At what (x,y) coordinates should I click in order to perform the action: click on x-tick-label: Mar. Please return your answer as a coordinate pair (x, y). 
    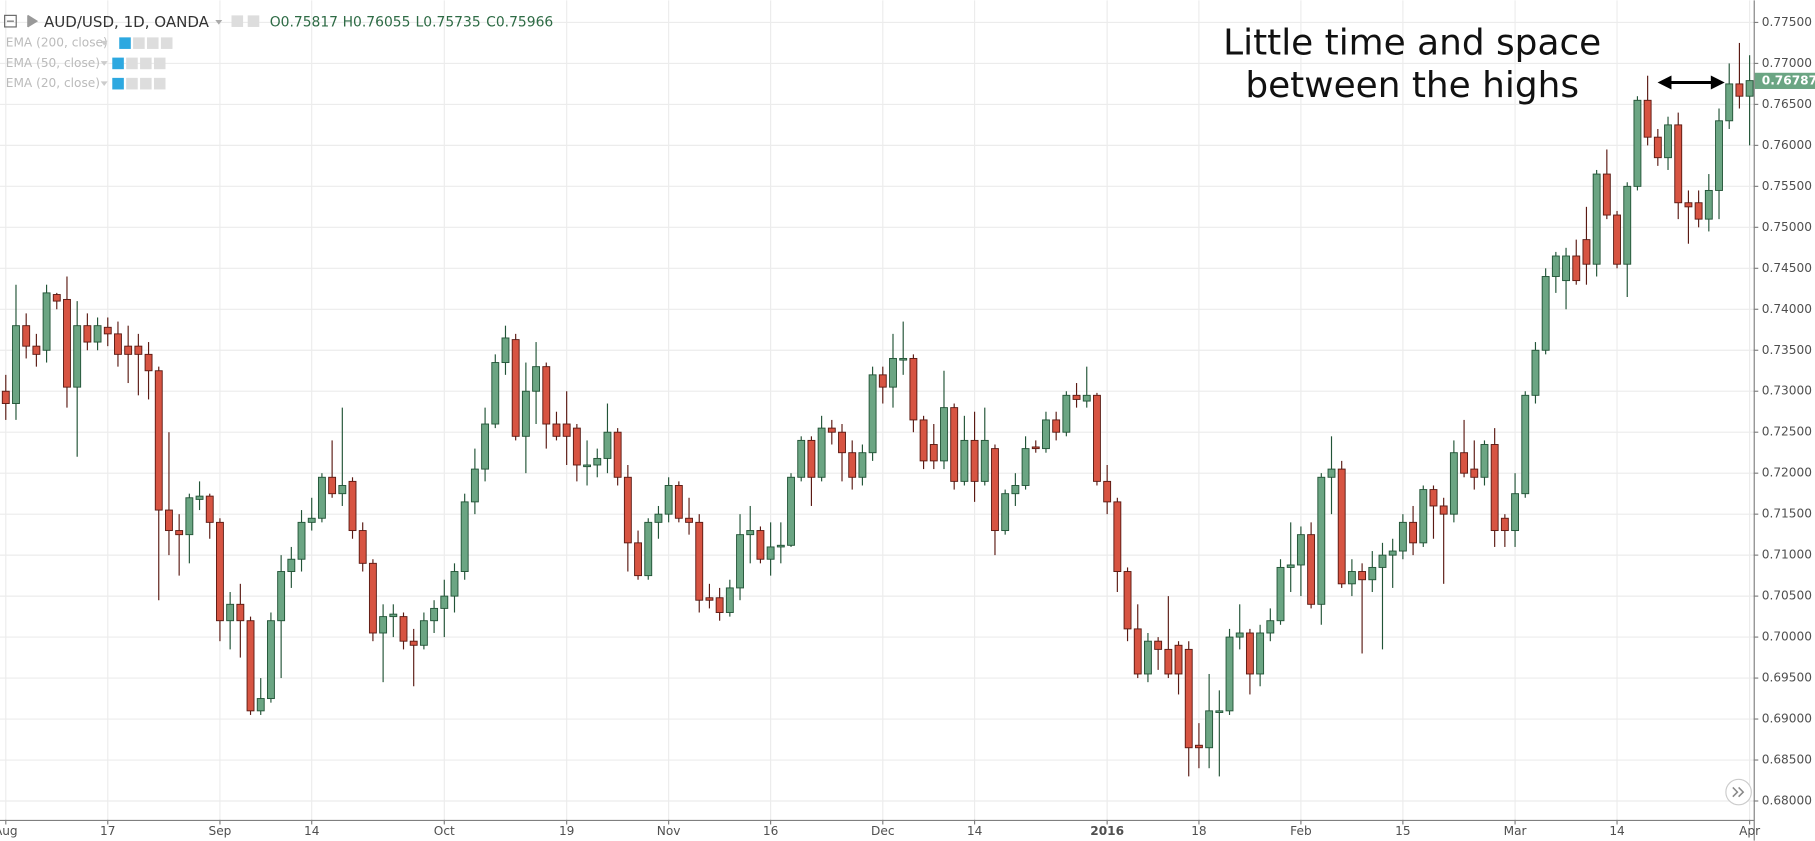
    Looking at the image, I should click on (1515, 831).